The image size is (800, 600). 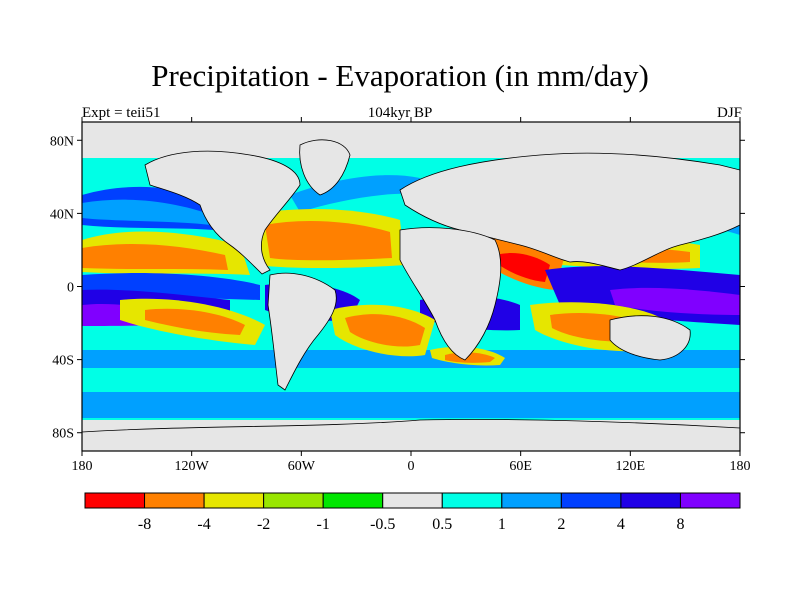 What do you see at coordinates (400, 113) in the screenshot?
I see `period-label: 104kyr BP` at bounding box center [400, 113].